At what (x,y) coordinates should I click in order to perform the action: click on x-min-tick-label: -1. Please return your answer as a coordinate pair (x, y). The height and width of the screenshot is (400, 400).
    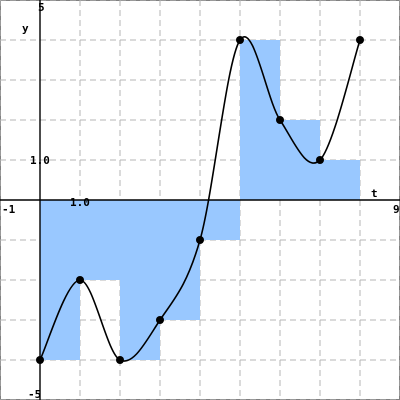
    Looking at the image, I should click on (9, 209).